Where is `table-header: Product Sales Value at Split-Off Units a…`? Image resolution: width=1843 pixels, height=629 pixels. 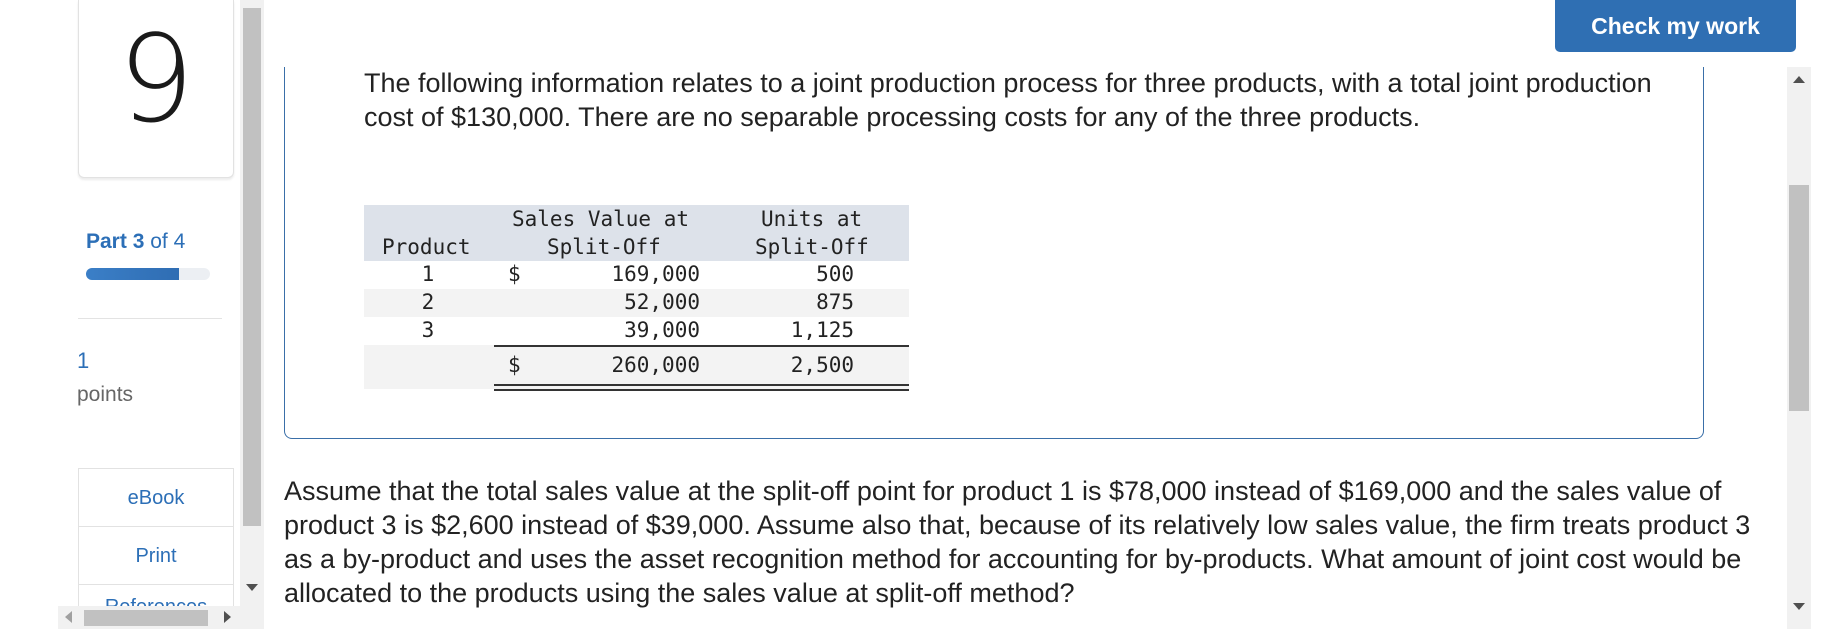 table-header: Product Sales Value at Split-Off Units a… is located at coordinates (636, 233).